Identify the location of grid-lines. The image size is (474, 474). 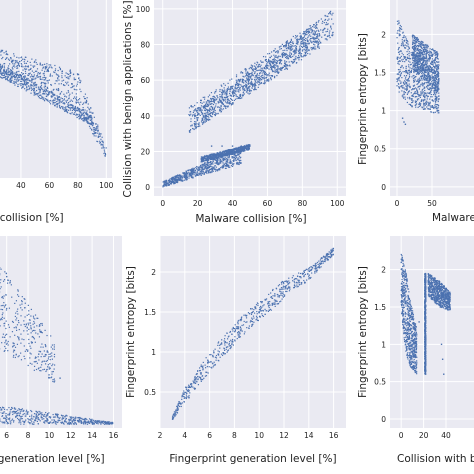
(63, 89).